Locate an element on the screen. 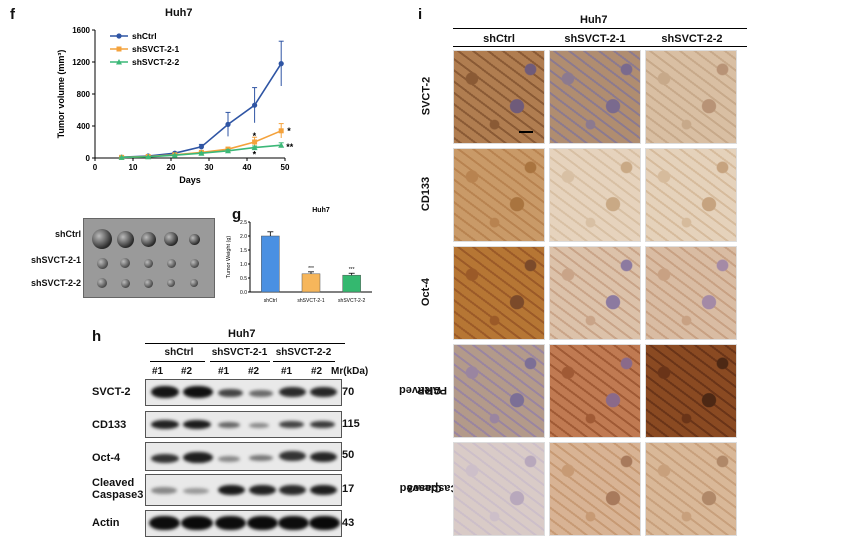 This screenshot has height=549, width=860. bar is located at coordinates (311, 283).